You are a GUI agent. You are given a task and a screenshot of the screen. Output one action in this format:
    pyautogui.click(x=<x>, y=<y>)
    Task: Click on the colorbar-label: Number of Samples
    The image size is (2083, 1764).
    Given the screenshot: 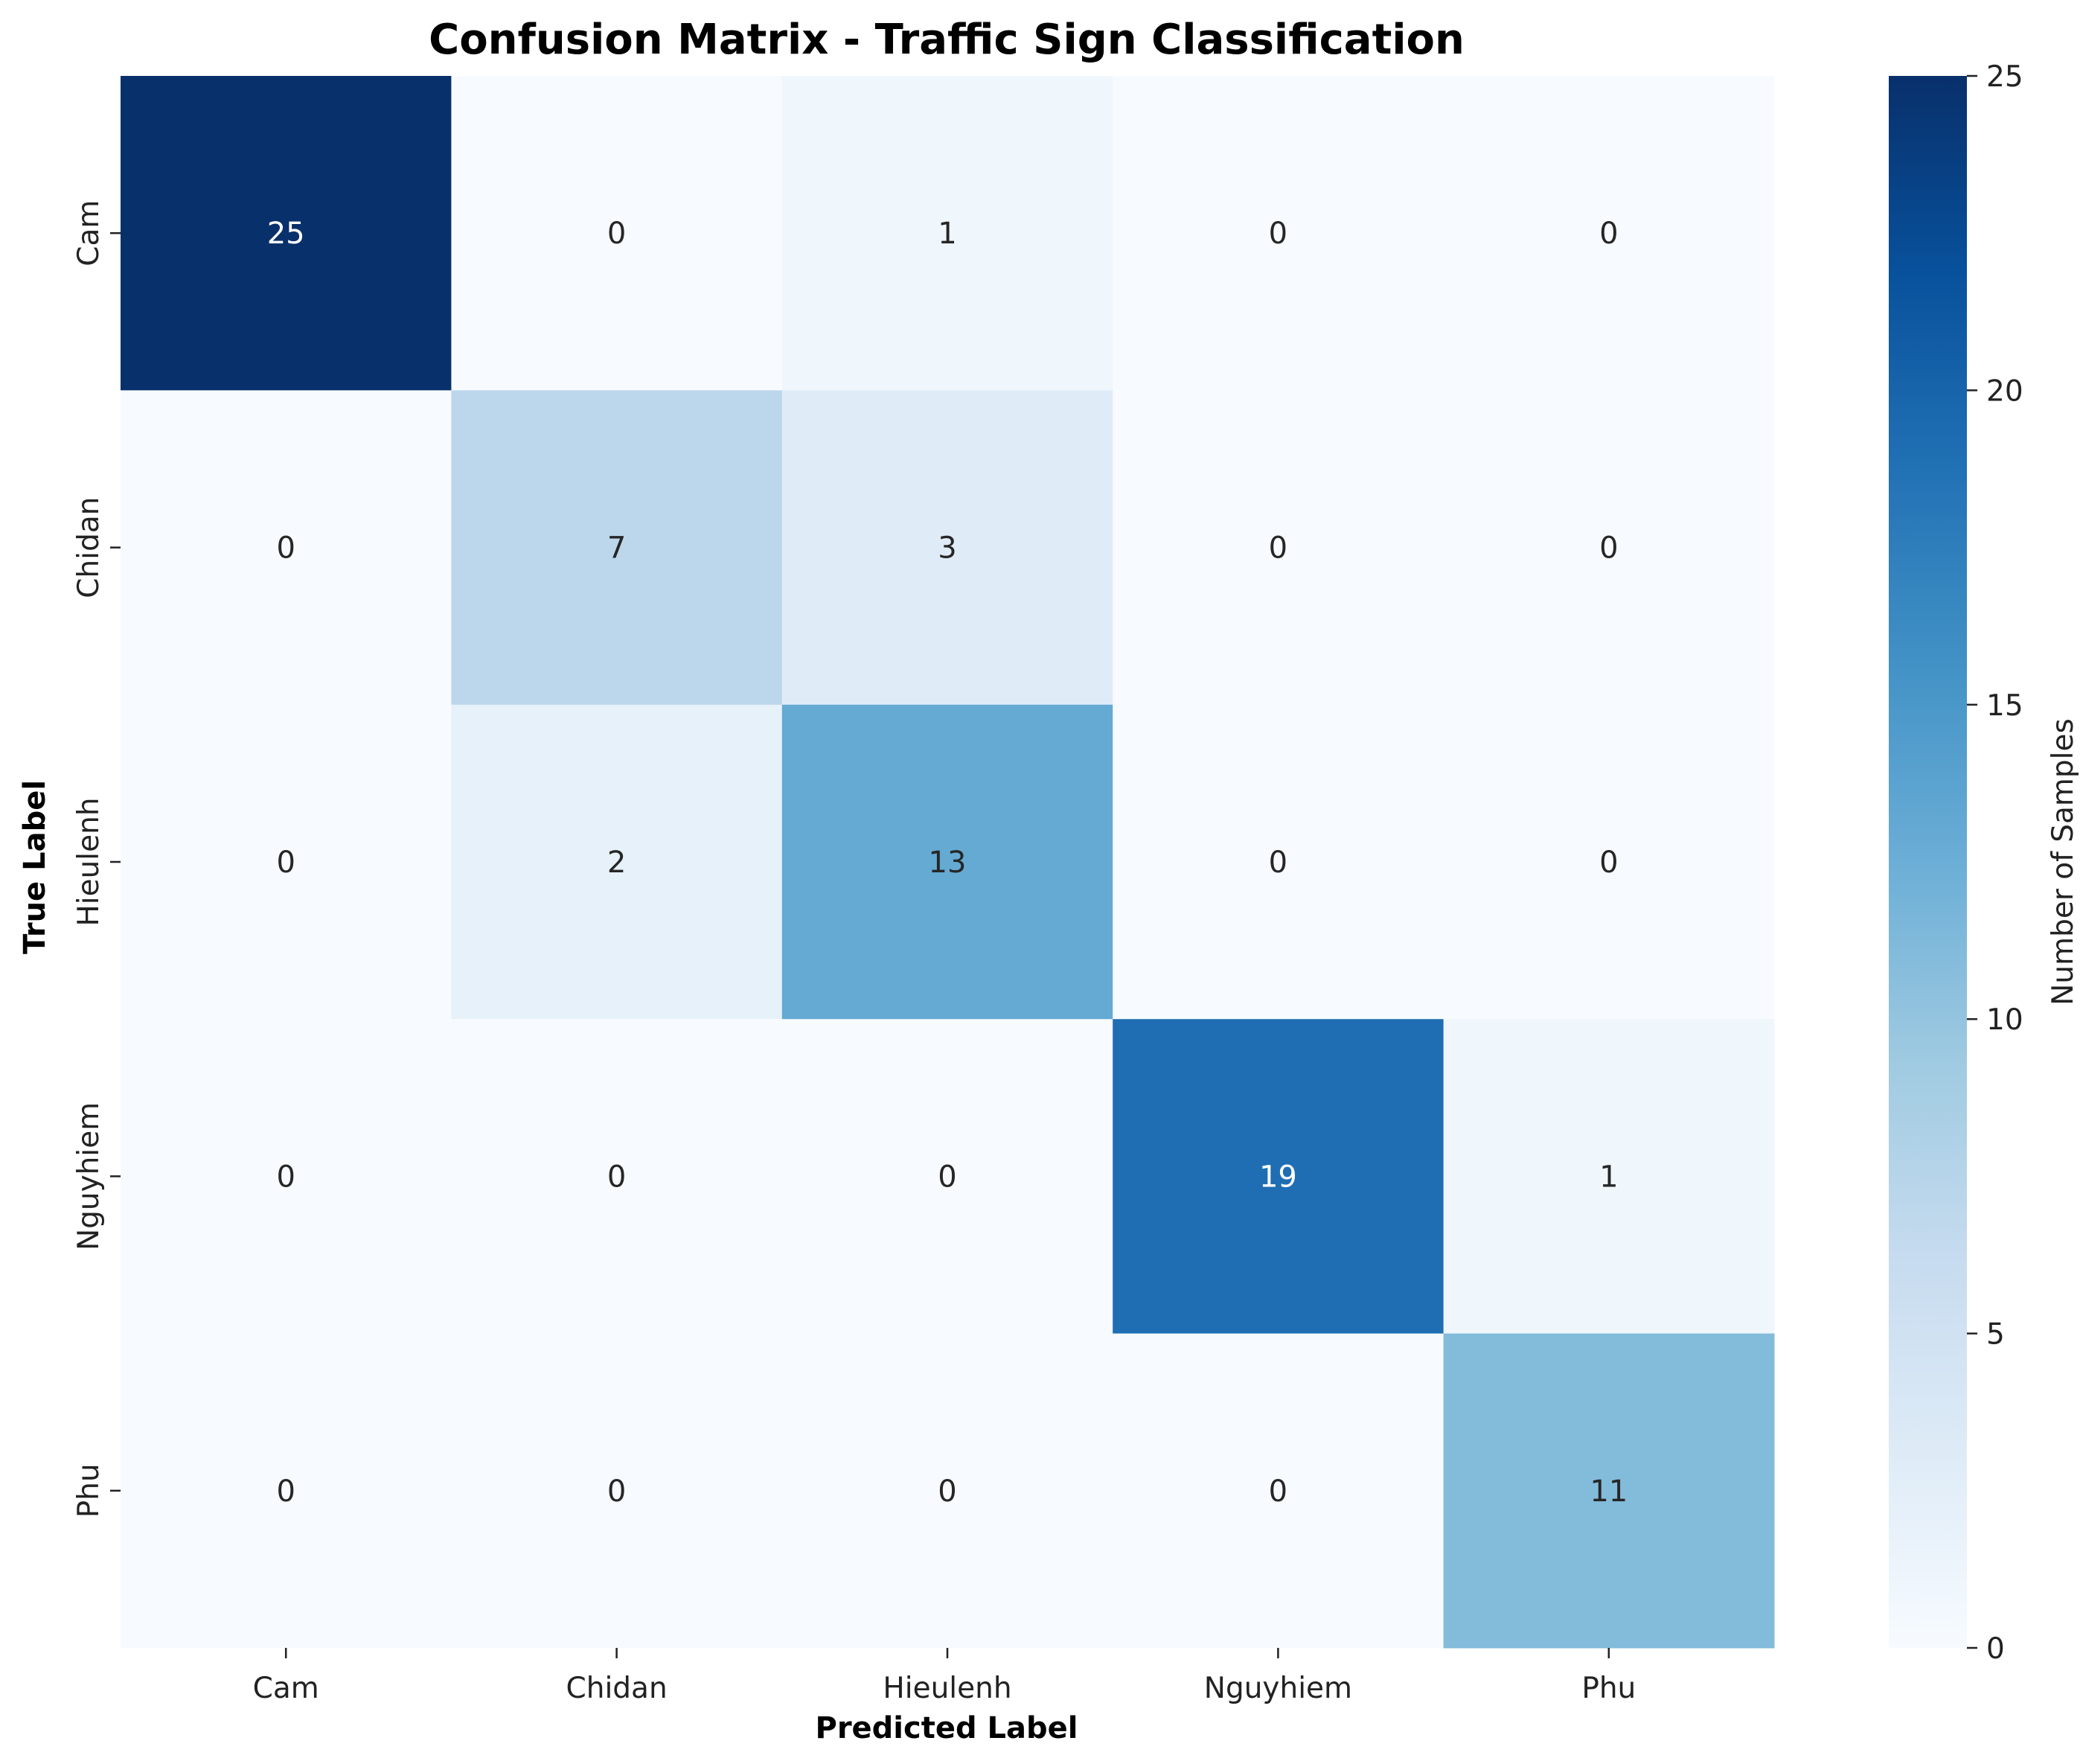 What is the action you would take?
    pyautogui.click(x=2063, y=862)
    